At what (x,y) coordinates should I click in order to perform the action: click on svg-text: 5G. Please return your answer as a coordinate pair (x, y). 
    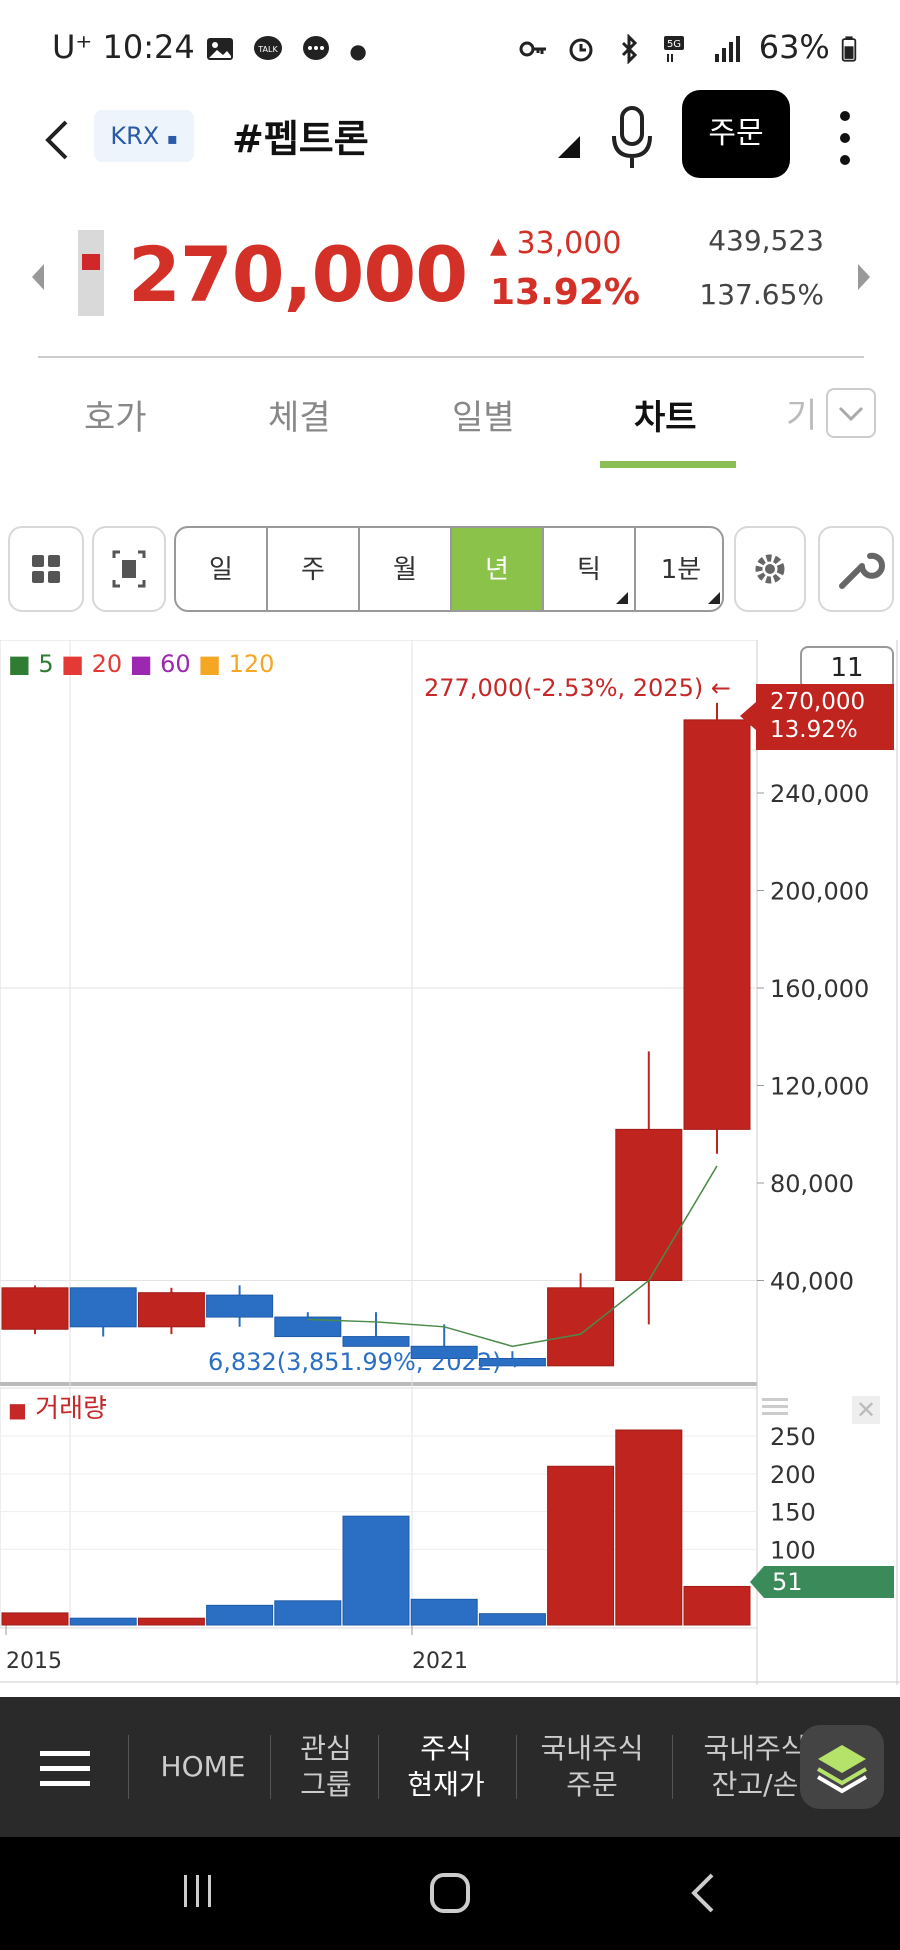
    Looking at the image, I should click on (674, 44).